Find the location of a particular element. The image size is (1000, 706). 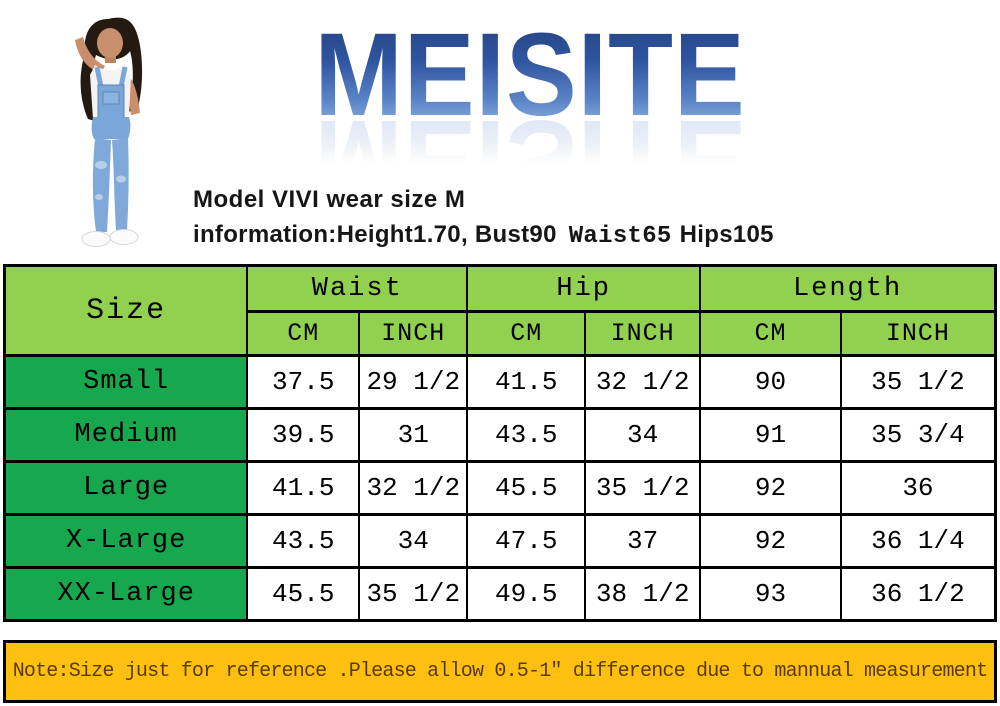

table-row-medium: Medium 39.5 31 43.5 34 91 35 3/4 is located at coordinates (500, 435).